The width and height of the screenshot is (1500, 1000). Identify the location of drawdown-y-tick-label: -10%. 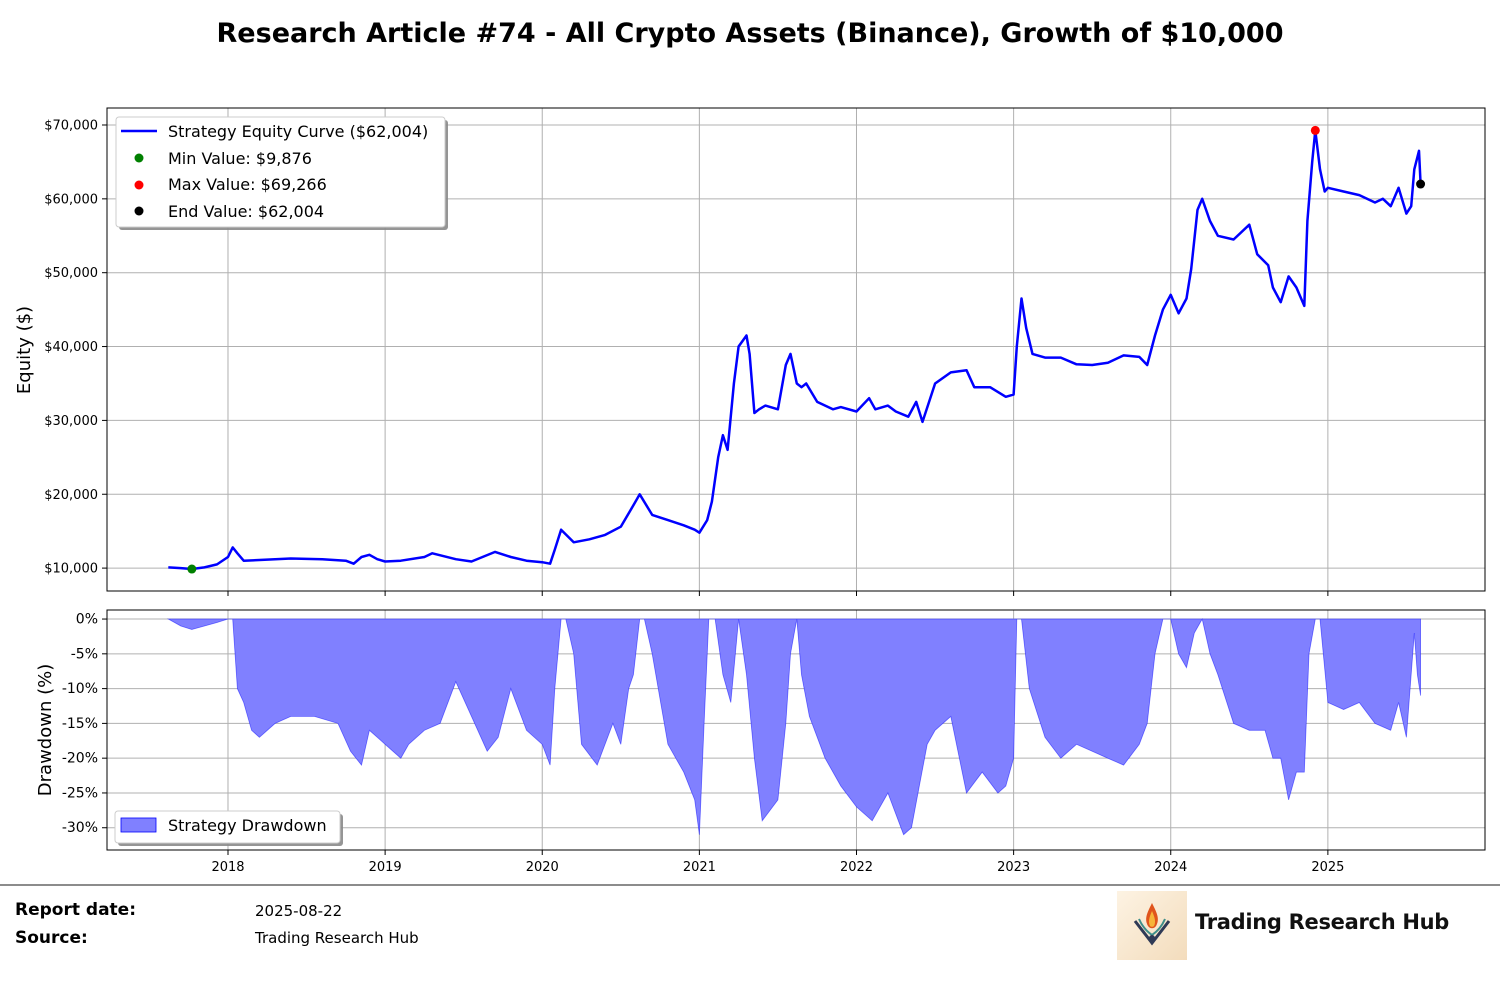
(80, 689).